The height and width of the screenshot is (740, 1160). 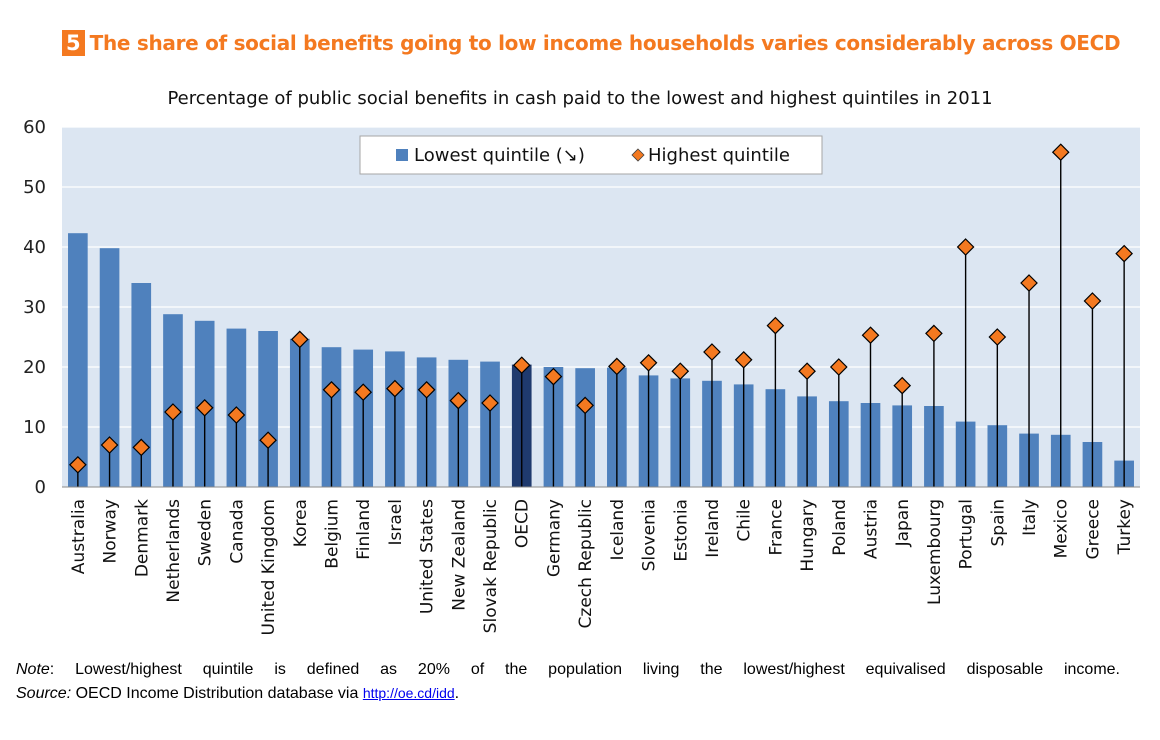 What do you see at coordinates (490, 403) in the screenshot?
I see `marker-slovak-republic` at bounding box center [490, 403].